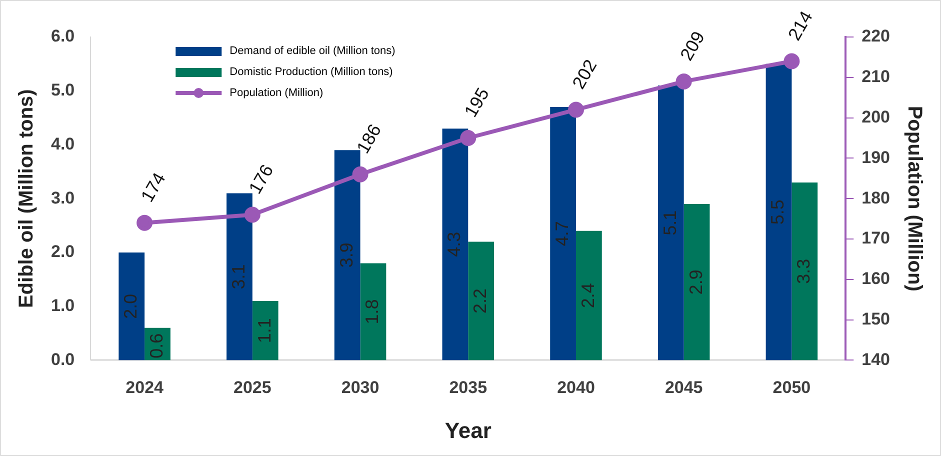 This screenshot has height=456, width=941. Describe the element at coordinates (914, 199) in the screenshot. I see `y2-axis-title: Population (Million)` at that location.